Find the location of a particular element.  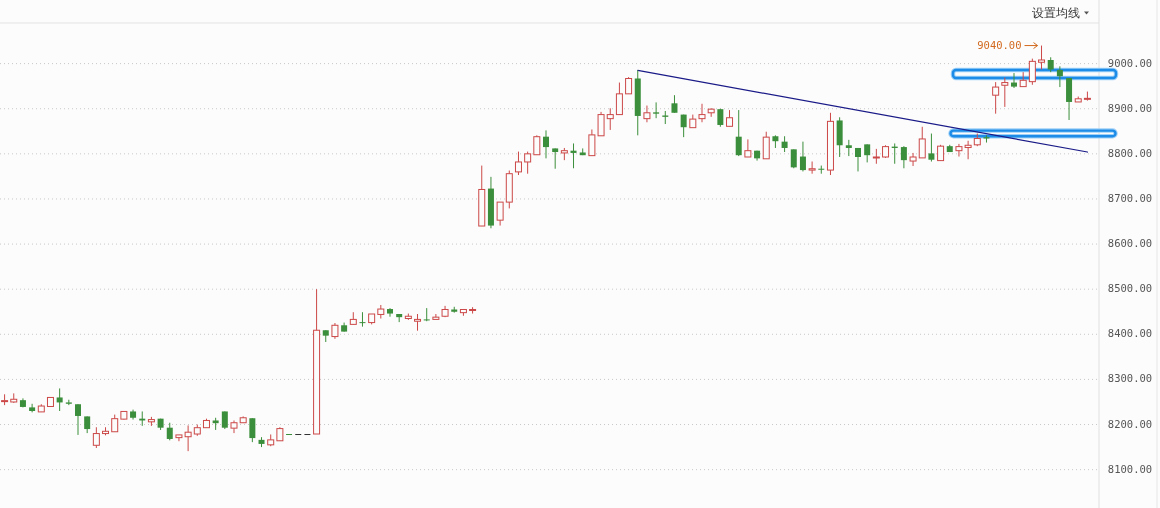

y-tick-label: 8300.00 is located at coordinates (1130, 378).